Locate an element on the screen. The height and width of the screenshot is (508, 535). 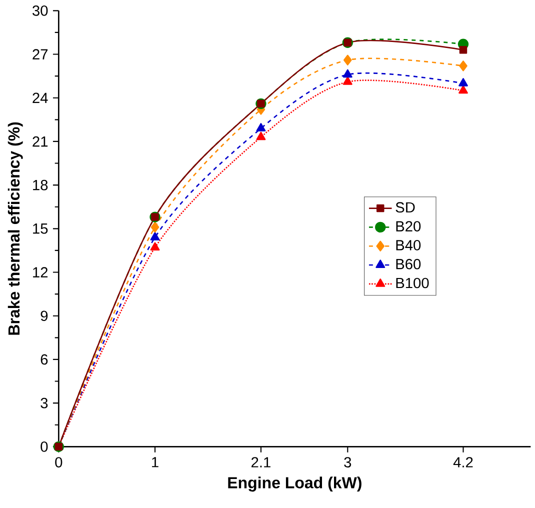
x-tick-label: 4.2 is located at coordinates (463, 462).